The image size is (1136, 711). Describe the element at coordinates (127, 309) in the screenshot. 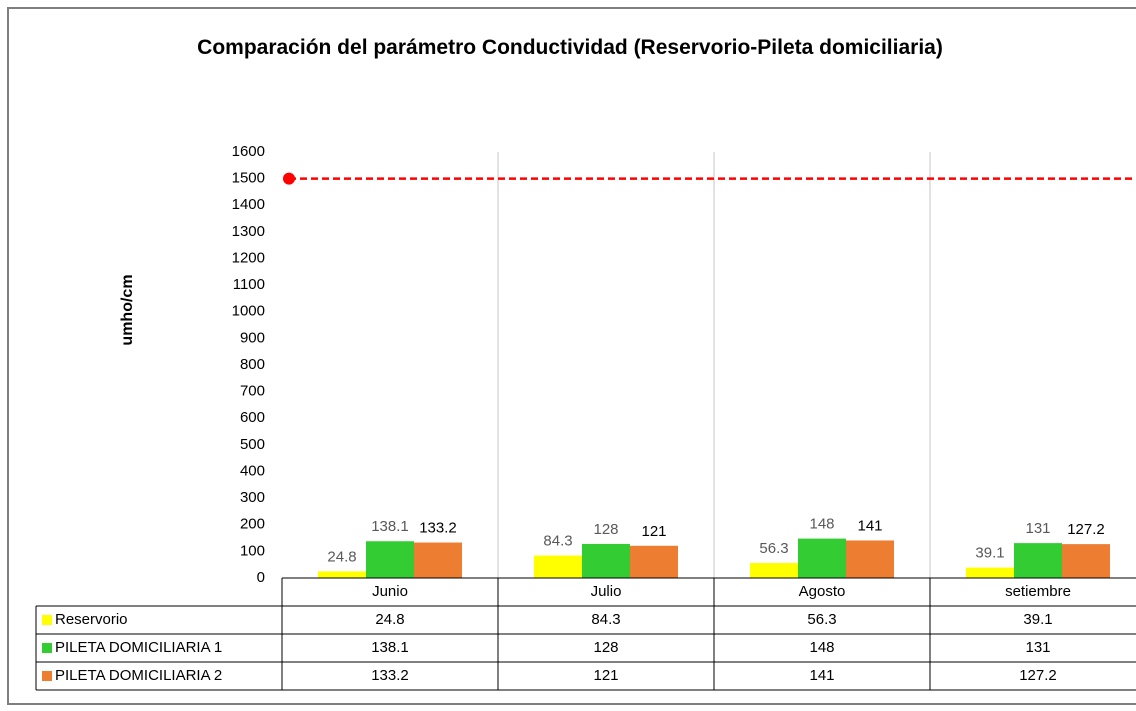

I see `y-axis-label: umho/cm` at that location.